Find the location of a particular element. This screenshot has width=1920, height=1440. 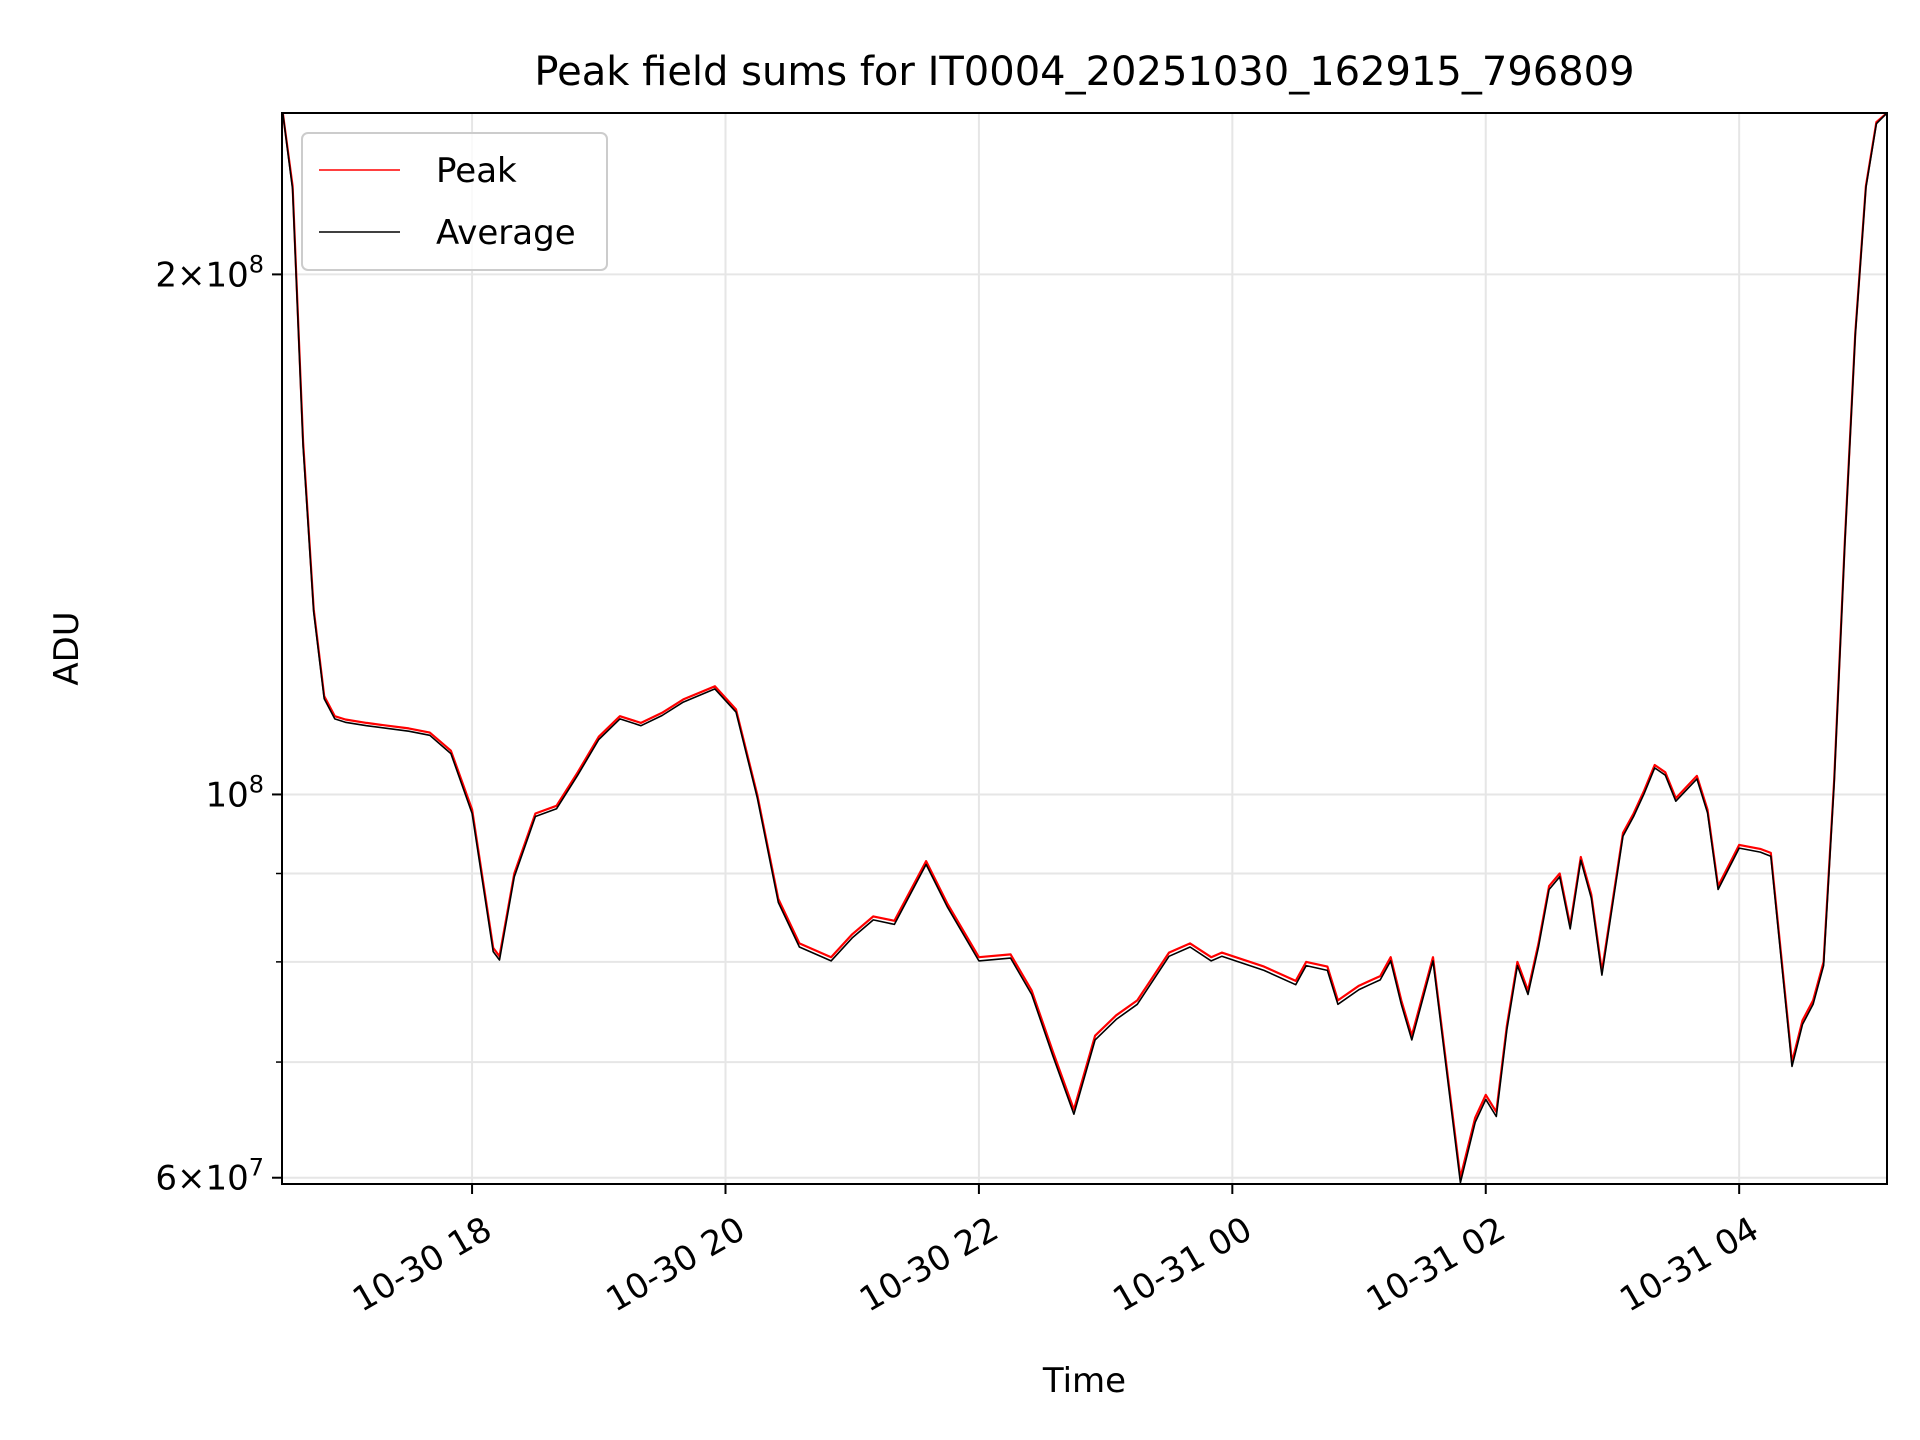

legend: Peak Average is located at coordinates (454, 201).